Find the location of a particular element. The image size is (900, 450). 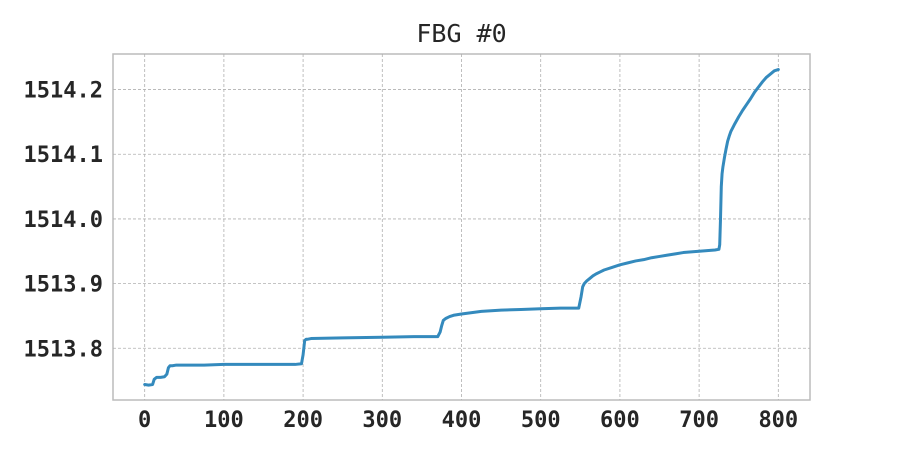

x-tick-label: 400 is located at coordinates (462, 420).